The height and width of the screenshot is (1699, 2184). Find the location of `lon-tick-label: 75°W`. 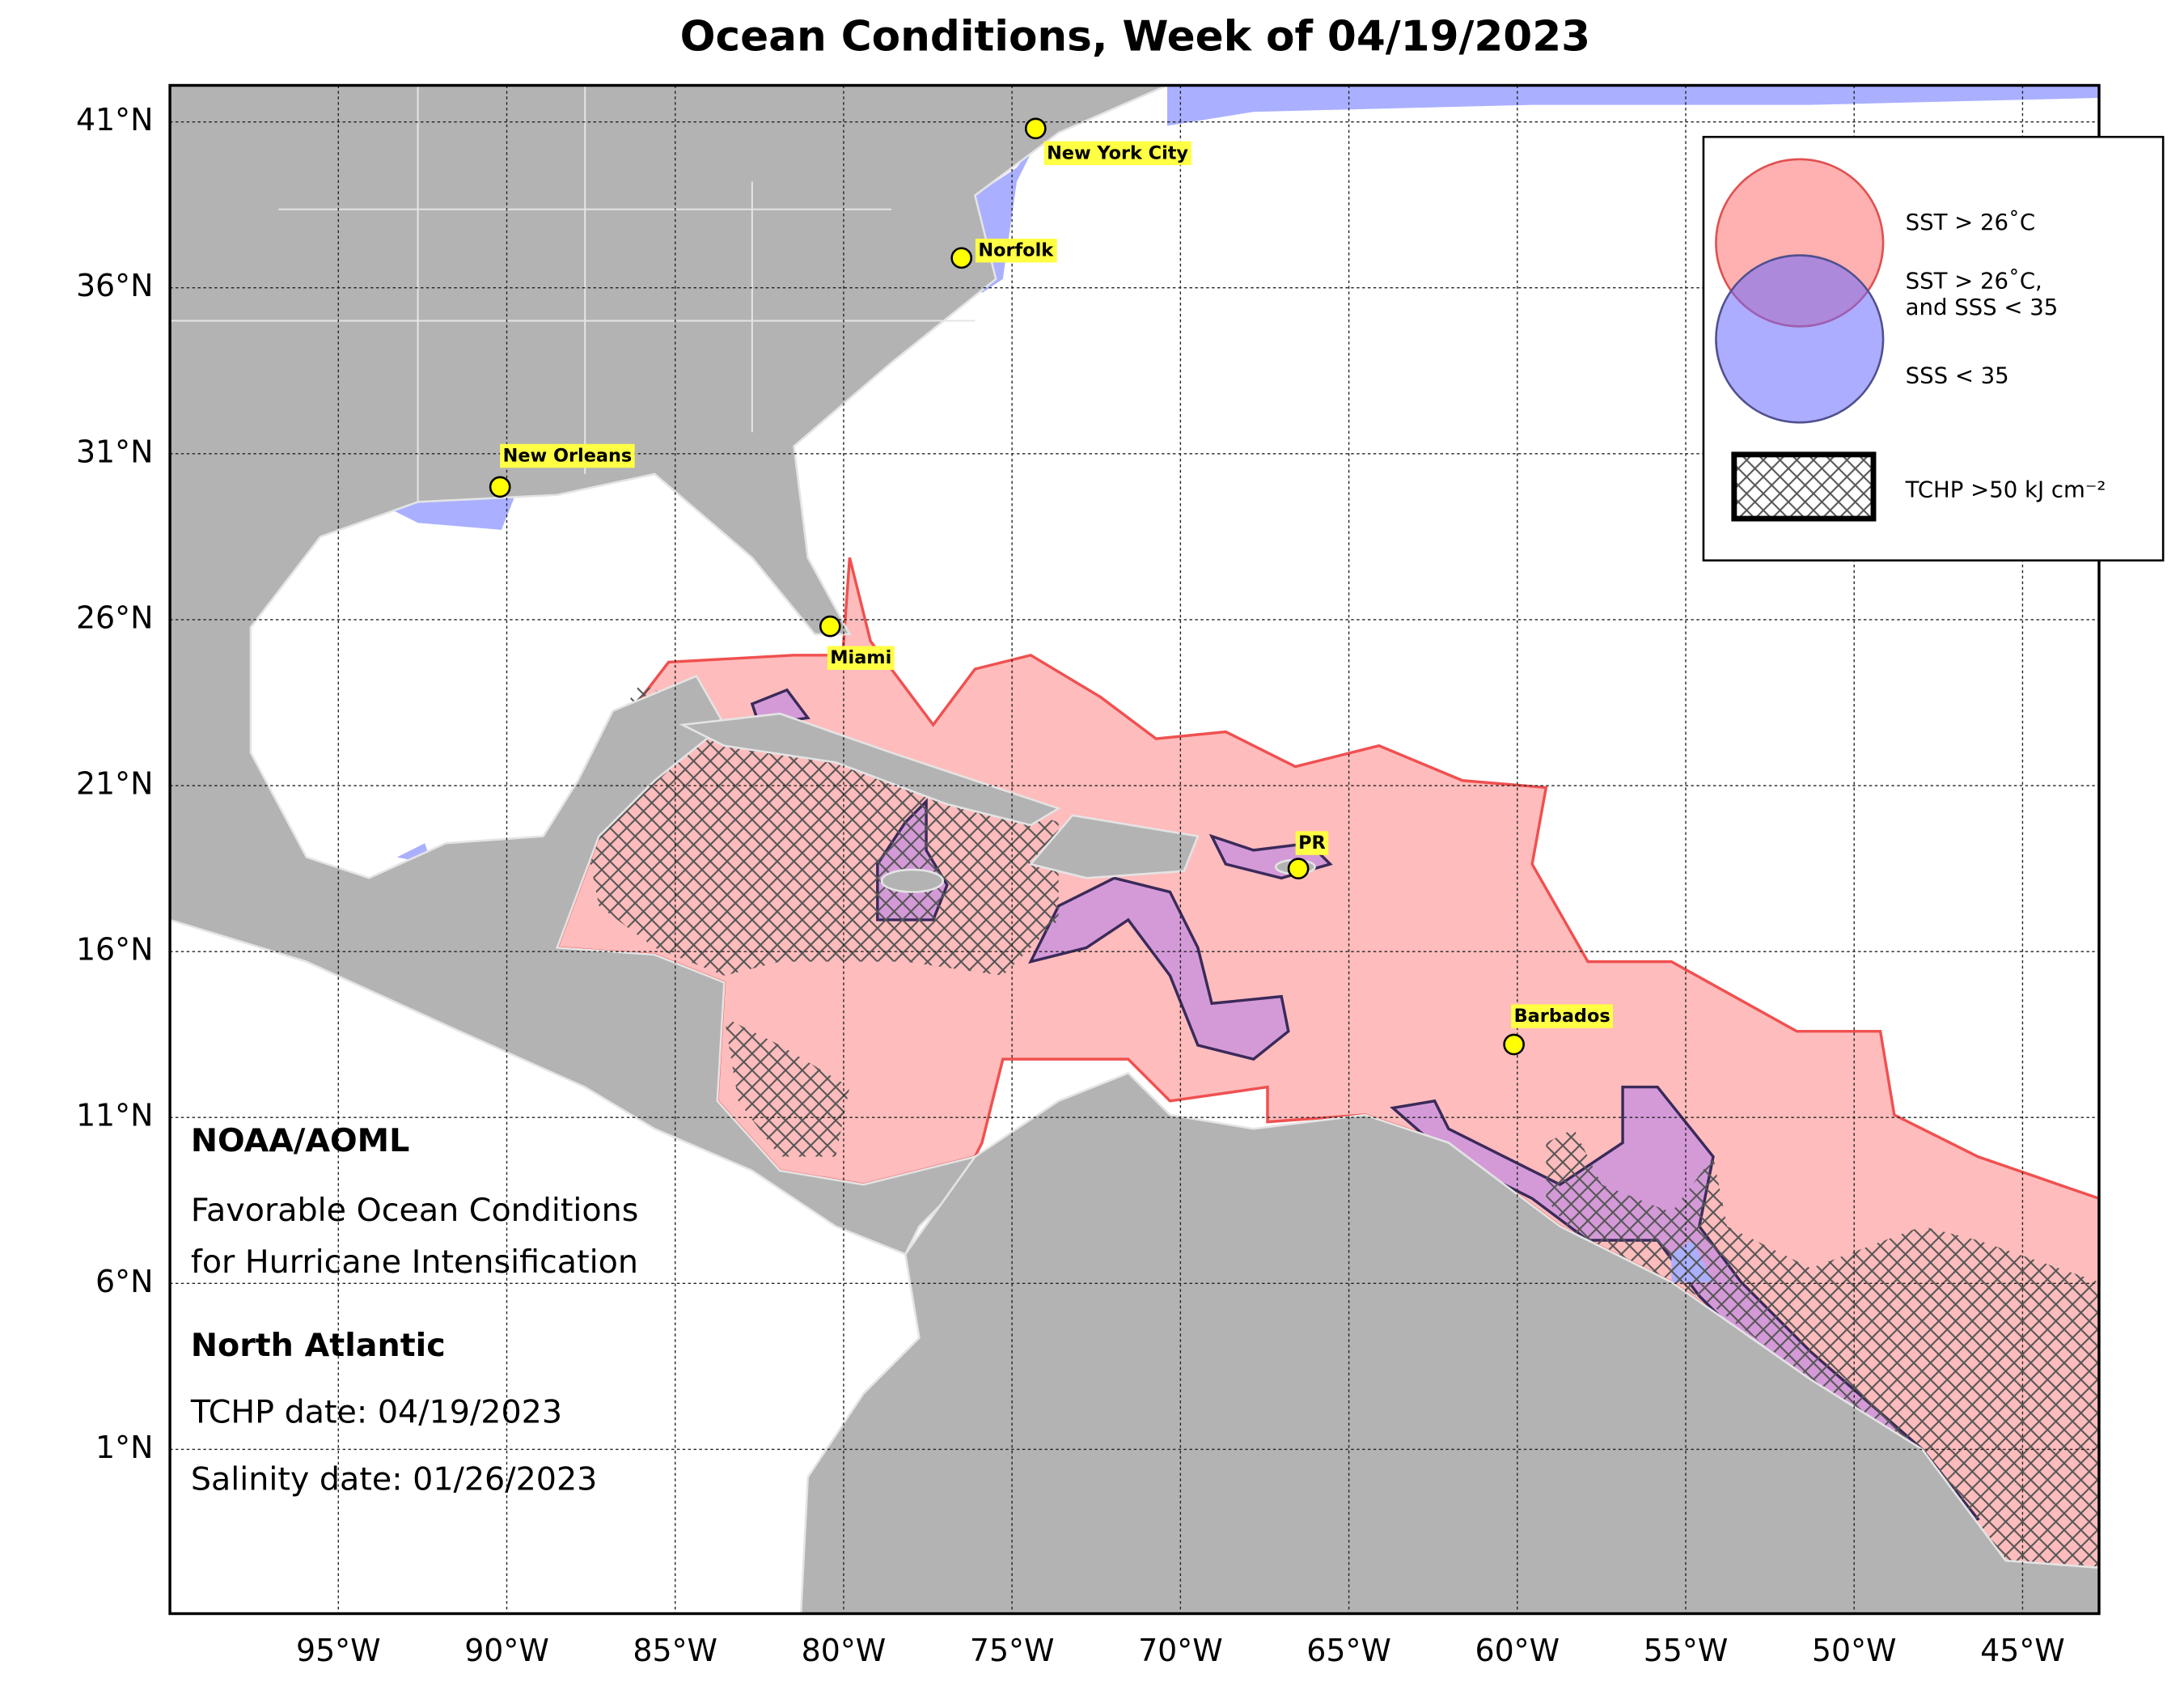

lon-tick-label: 75°W is located at coordinates (1012, 1650).